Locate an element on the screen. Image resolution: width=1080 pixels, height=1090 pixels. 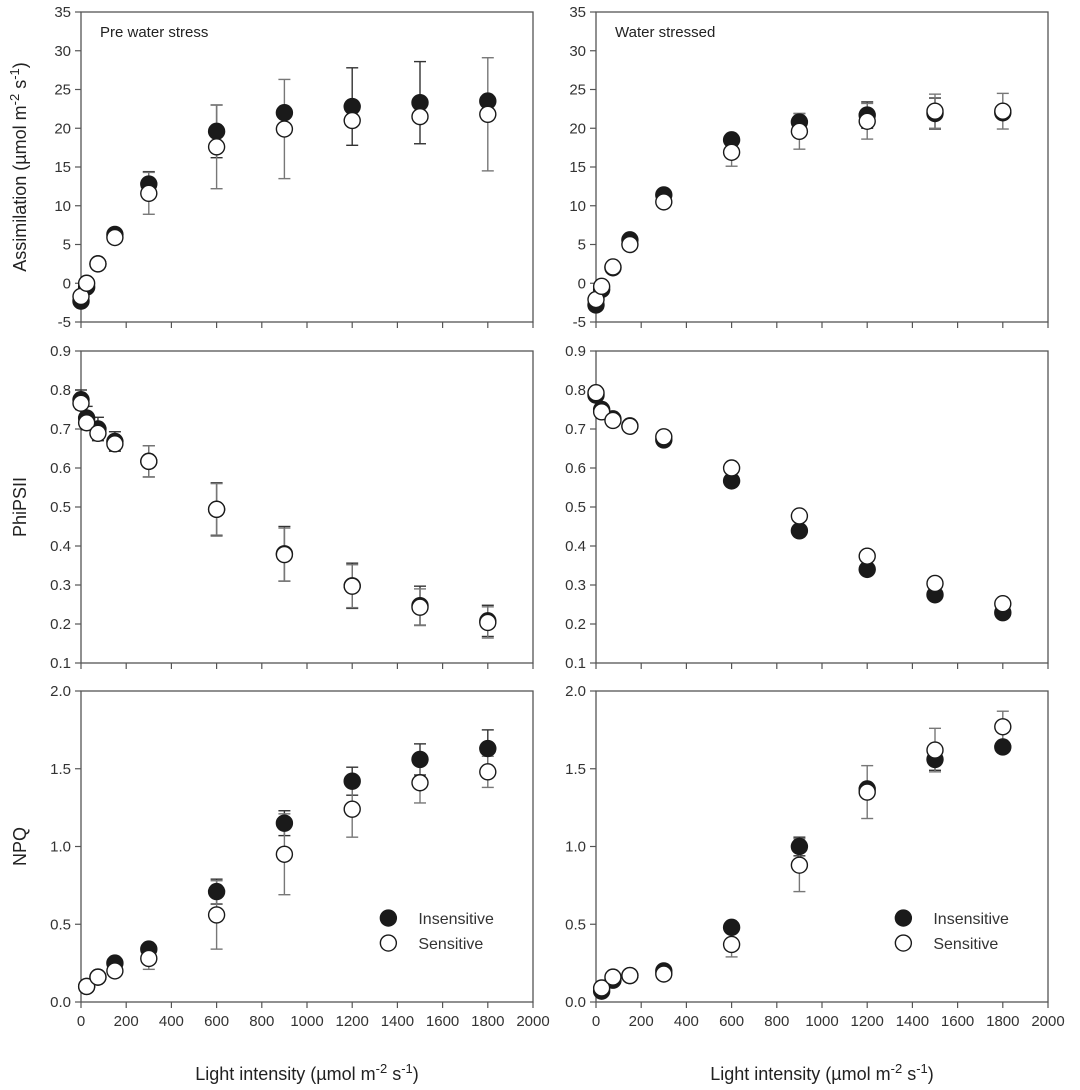
y-tick-label: 20 is located at coordinates (62, 128).